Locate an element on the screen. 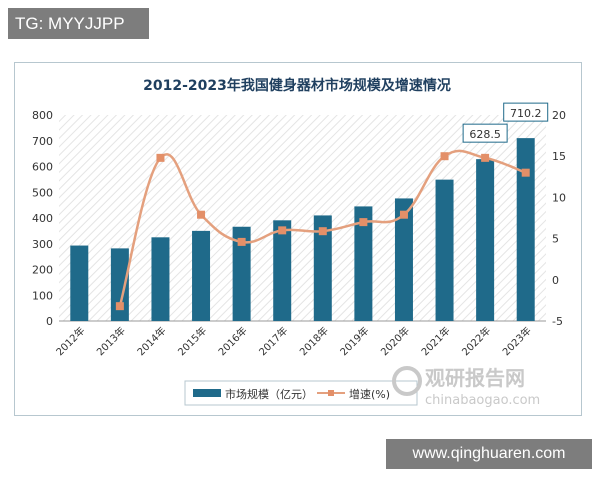  legend-line-label: 增速(%) is located at coordinates (369, 394).